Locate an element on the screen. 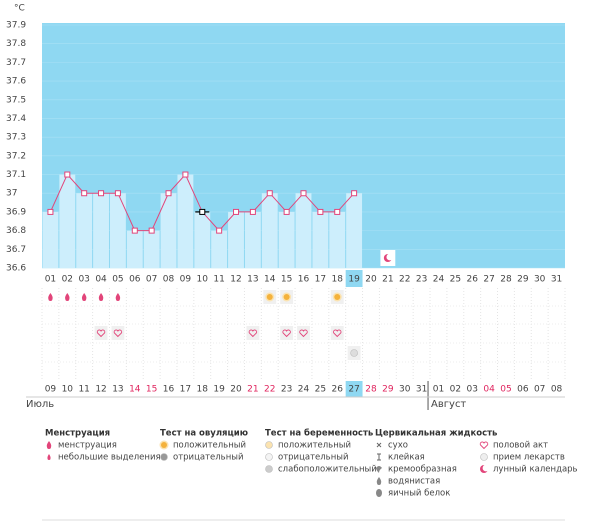  x-tick-label: 23 is located at coordinates (421, 280).